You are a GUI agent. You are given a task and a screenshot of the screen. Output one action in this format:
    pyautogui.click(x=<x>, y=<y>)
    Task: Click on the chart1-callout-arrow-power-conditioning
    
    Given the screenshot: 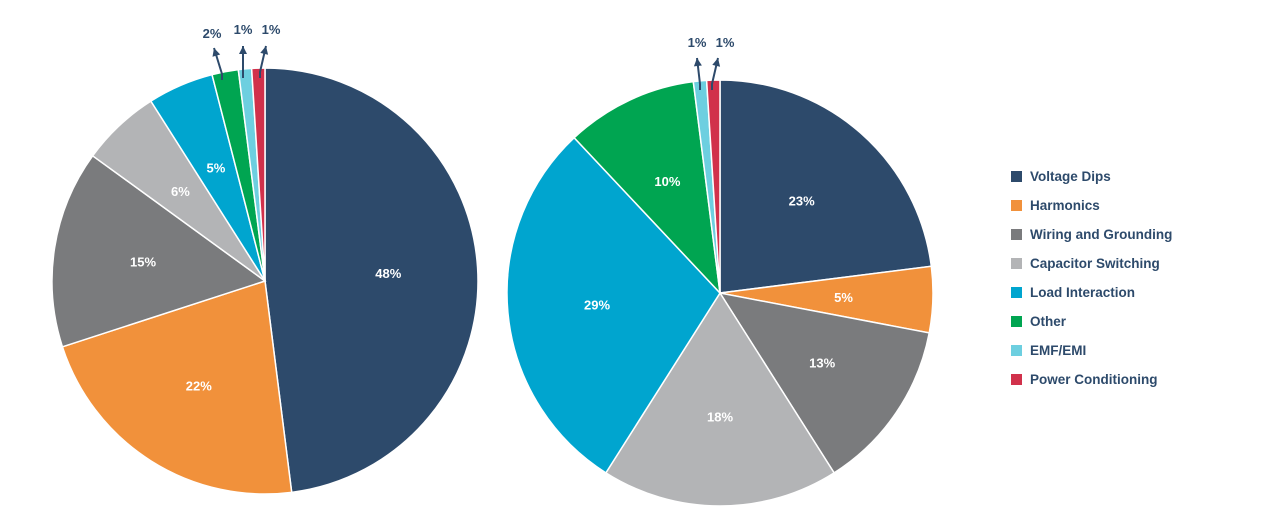 What is the action you would take?
    pyautogui.click(x=264, y=50)
    